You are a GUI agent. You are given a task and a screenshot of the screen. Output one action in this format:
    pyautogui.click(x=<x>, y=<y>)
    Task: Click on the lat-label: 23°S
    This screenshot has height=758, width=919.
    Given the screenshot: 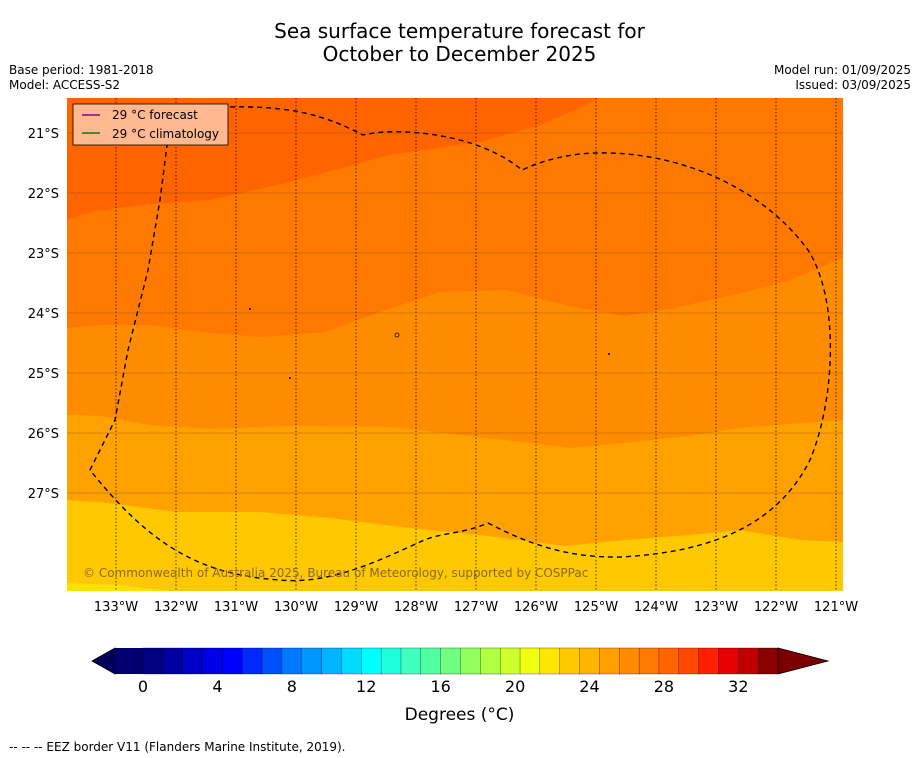 What is the action you would take?
    pyautogui.click(x=43, y=254)
    